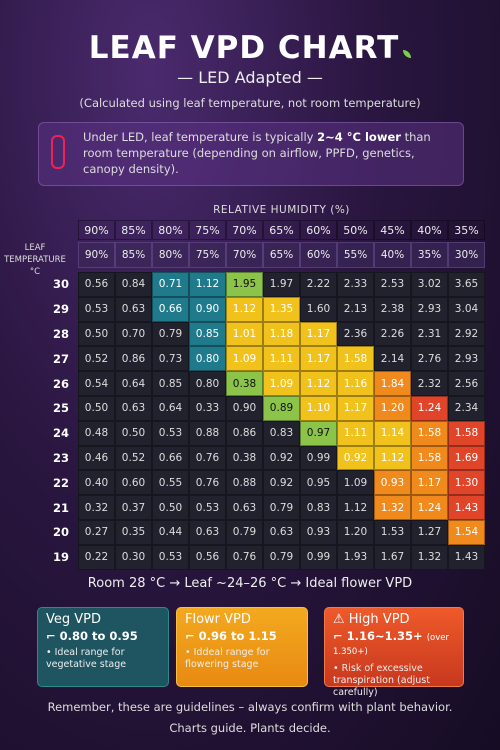 The height and width of the screenshot is (750, 500). Describe the element at coordinates (318, 483) in the screenshot. I see `vpd-cell: 0.95` at that location.